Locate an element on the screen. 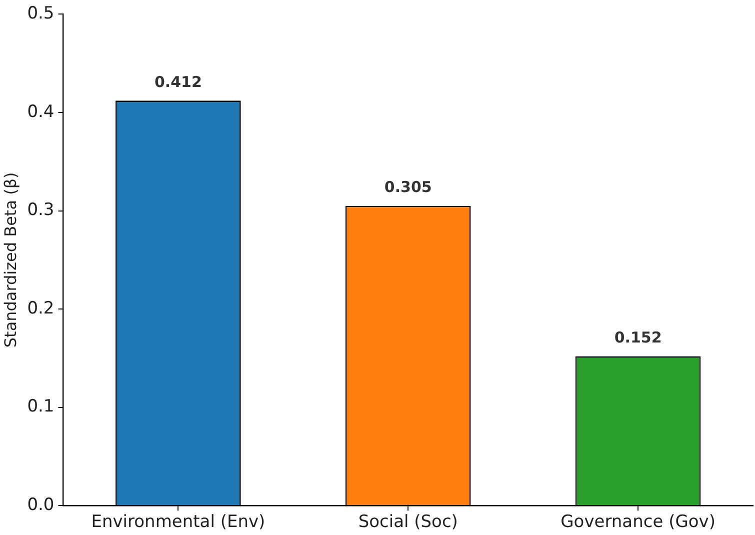  y-tick-label: 0.0 is located at coordinates (40, 505).